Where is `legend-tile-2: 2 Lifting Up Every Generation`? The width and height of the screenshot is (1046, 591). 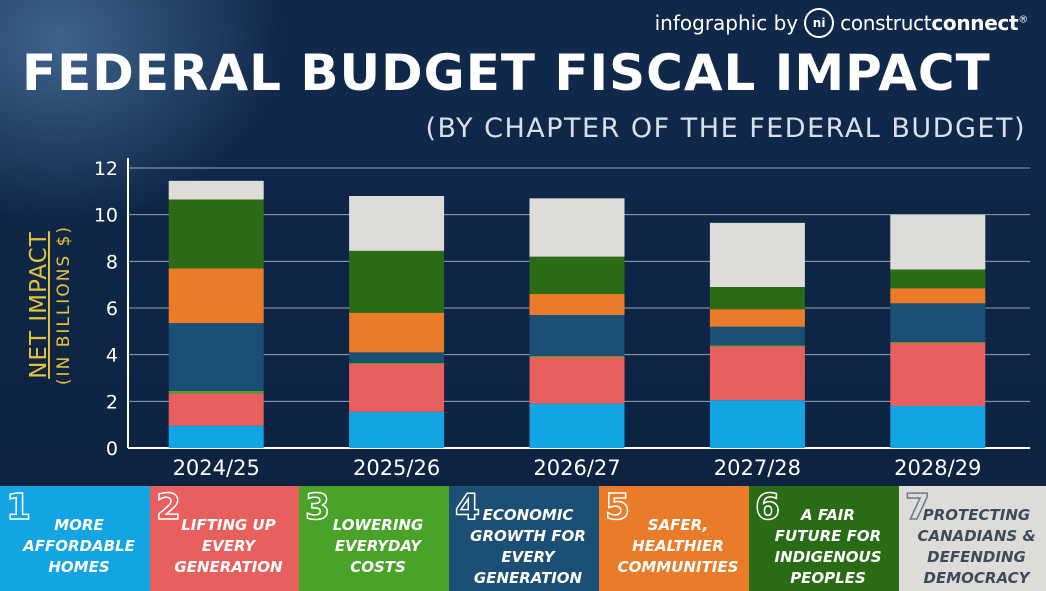 legend-tile-2: 2 Lifting Up Every Generation is located at coordinates (224, 538).